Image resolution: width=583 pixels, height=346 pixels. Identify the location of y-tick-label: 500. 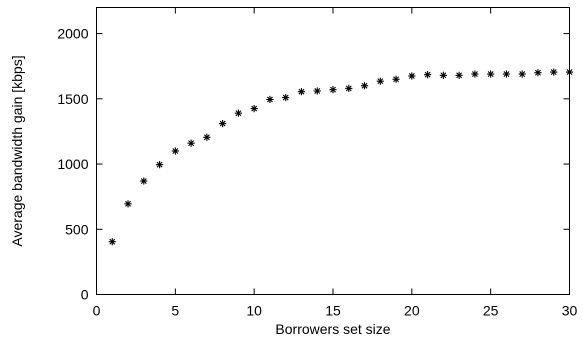
(77, 229).